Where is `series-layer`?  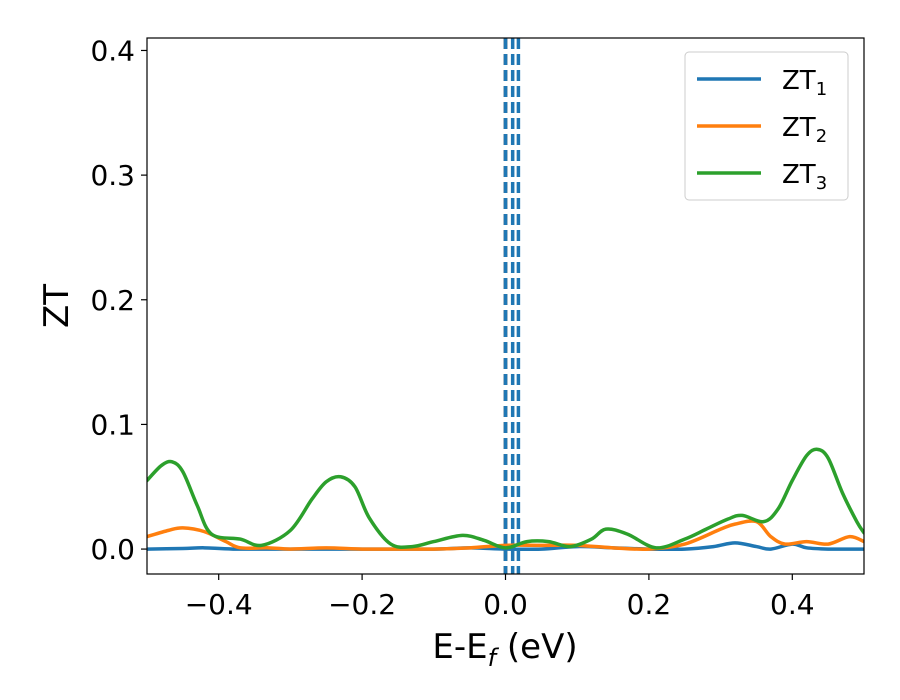
series-layer is located at coordinates (505, 499).